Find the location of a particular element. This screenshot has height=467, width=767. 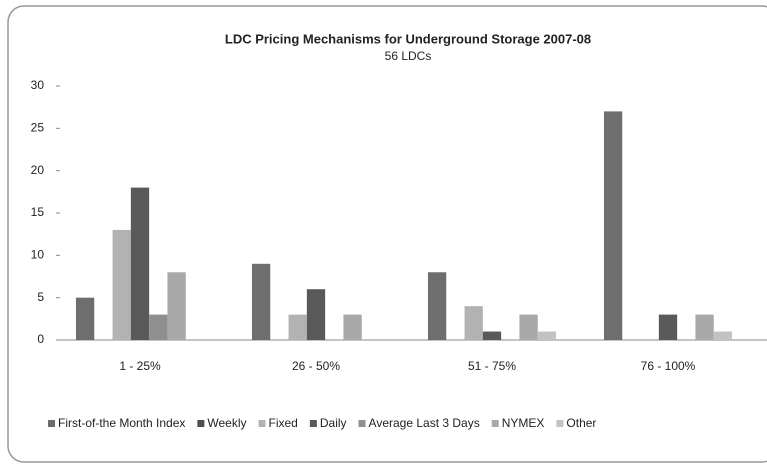

legend-label: Weekly is located at coordinates (226, 423).